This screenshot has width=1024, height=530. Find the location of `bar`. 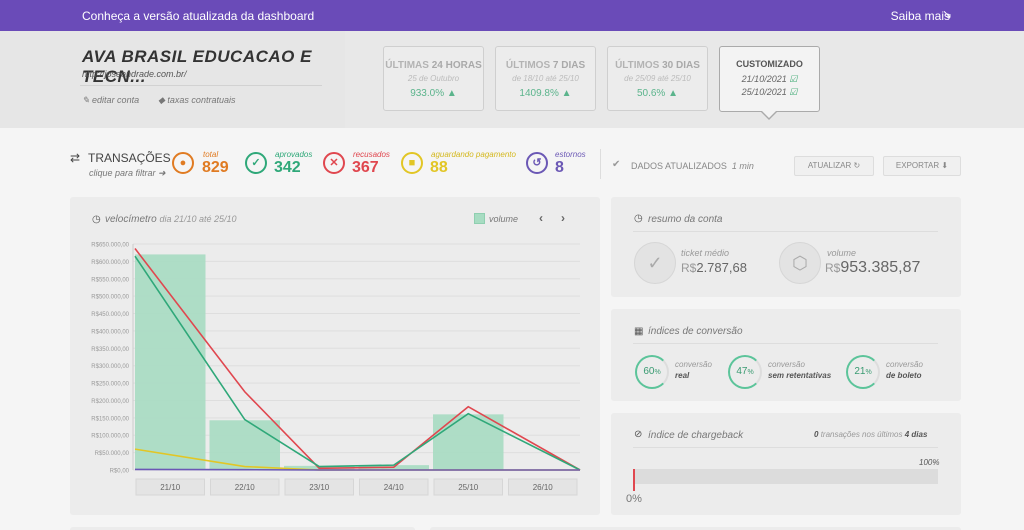

bar is located at coordinates (468, 442).